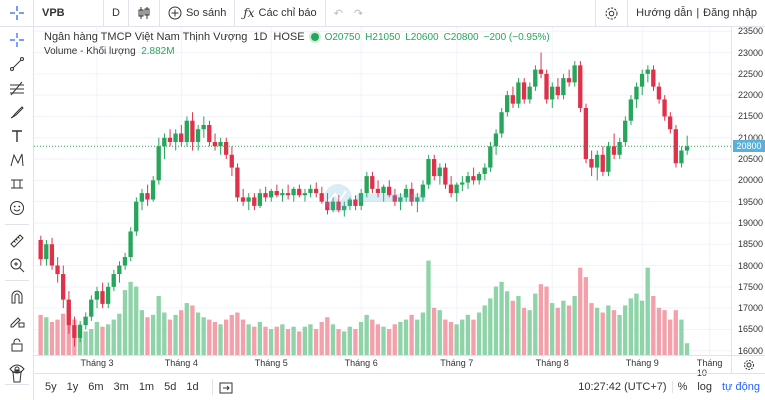  What do you see at coordinates (338, 13) in the screenshot?
I see `undo-icon: ↶` at bounding box center [338, 13].